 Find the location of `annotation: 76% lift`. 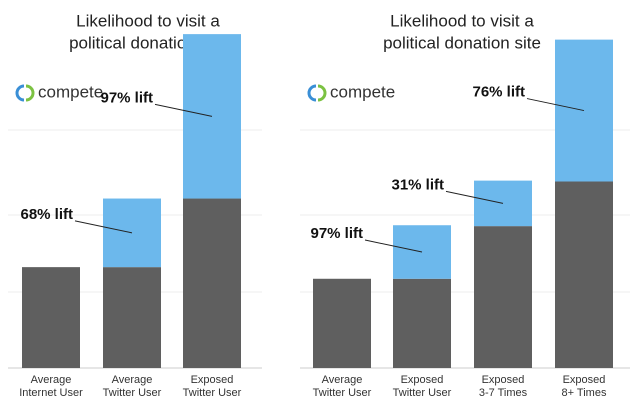

annotation: 76% lift is located at coordinates (498, 92).